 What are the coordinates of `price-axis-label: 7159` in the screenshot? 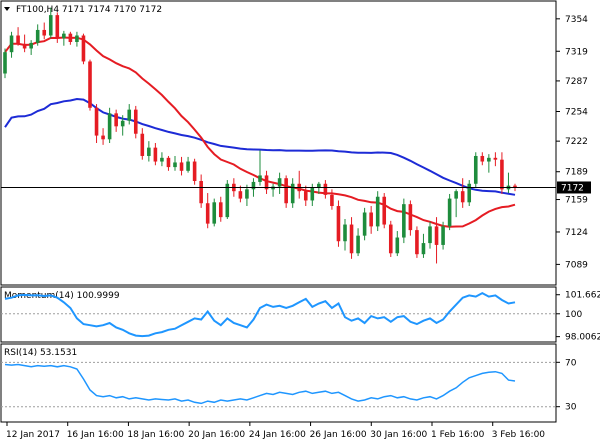 It's located at (576, 201).